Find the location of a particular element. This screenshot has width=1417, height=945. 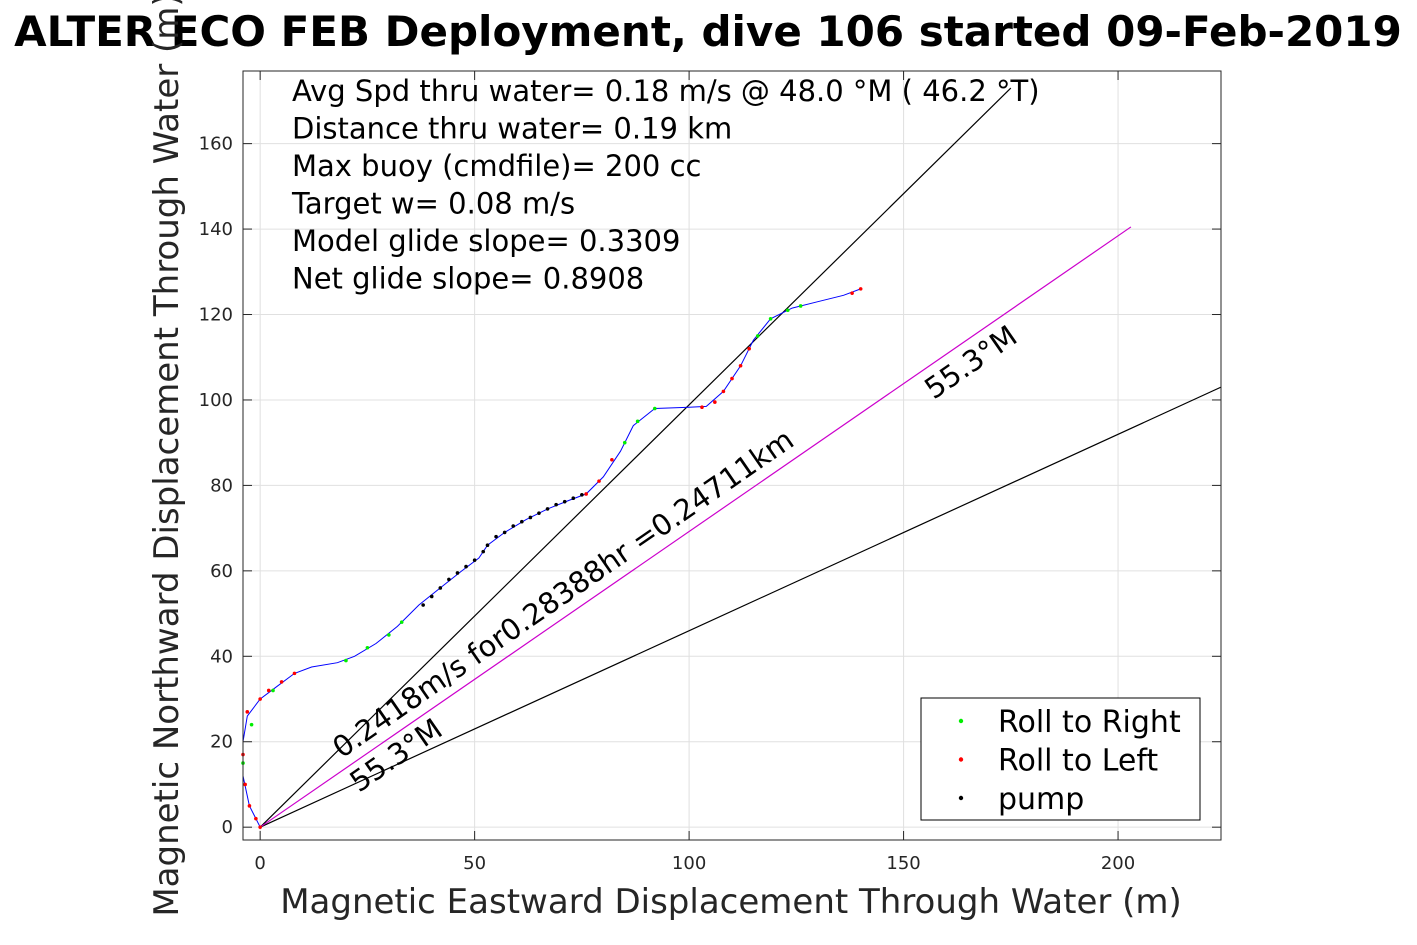

y-tick-label: 160 is located at coordinates (216, 144).